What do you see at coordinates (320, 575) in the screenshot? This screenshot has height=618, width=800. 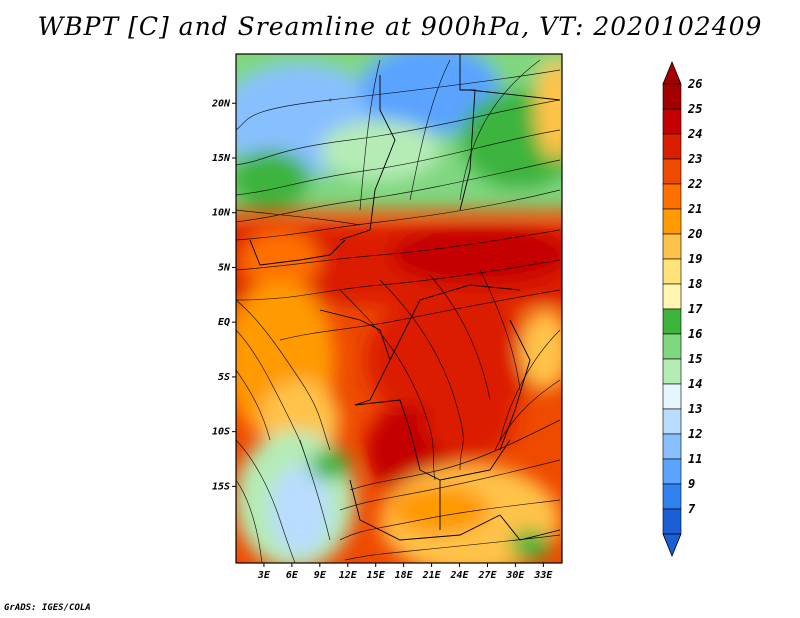 I see `lon-tick-label: 9E` at bounding box center [320, 575].